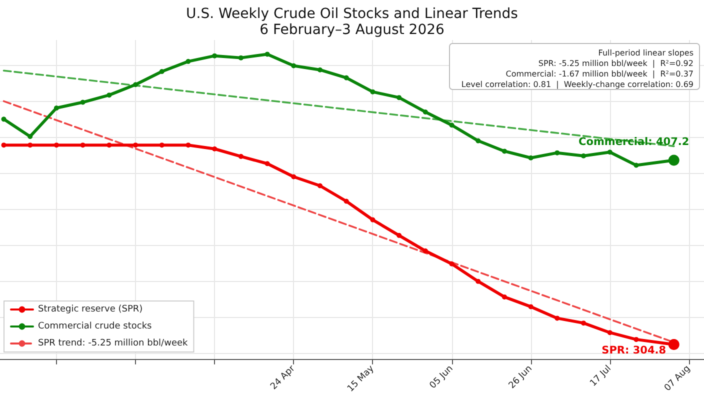 The image size is (704, 396). Describe the element at coordinates (352, 30) in the screenshot. I see `chart-subtitle: 6 February–3 August 2026` at that location.